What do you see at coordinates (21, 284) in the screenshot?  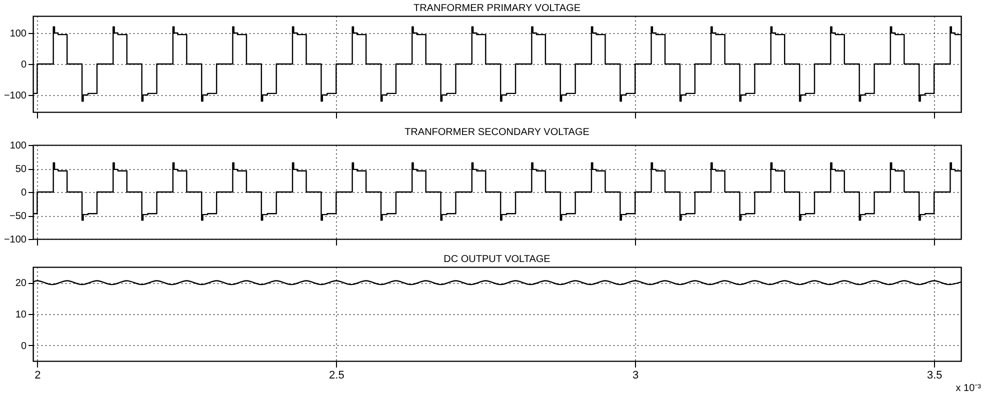 I see `y-tick-label: 20` at bounding box center [21, 284].